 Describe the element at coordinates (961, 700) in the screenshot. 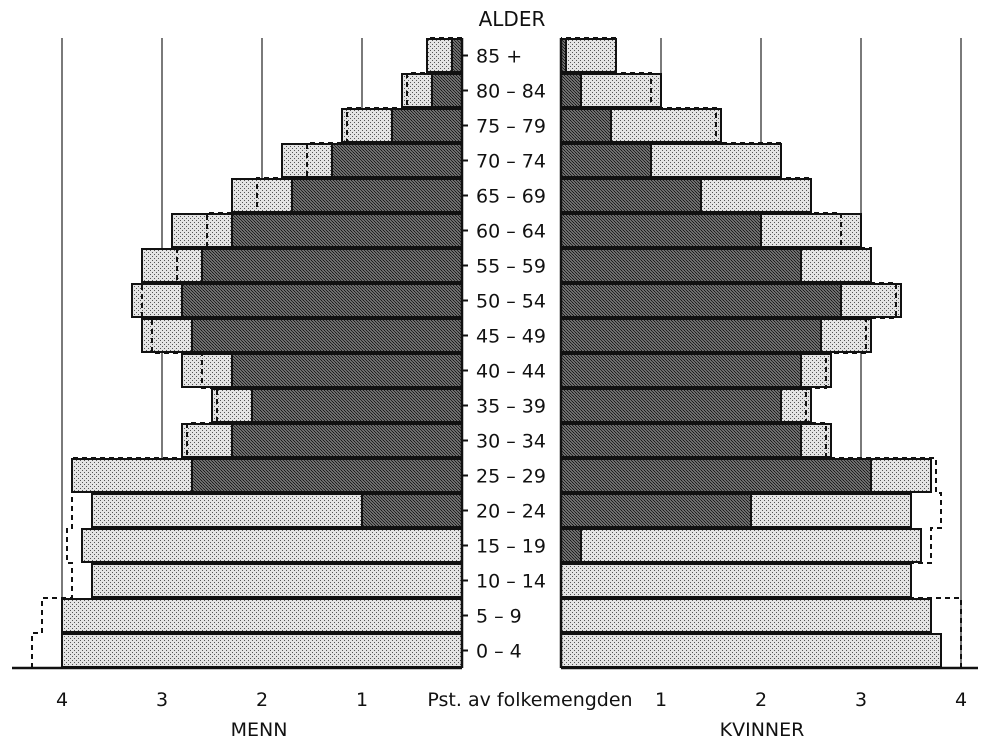

I see `women-tick-label: 4` at that location.